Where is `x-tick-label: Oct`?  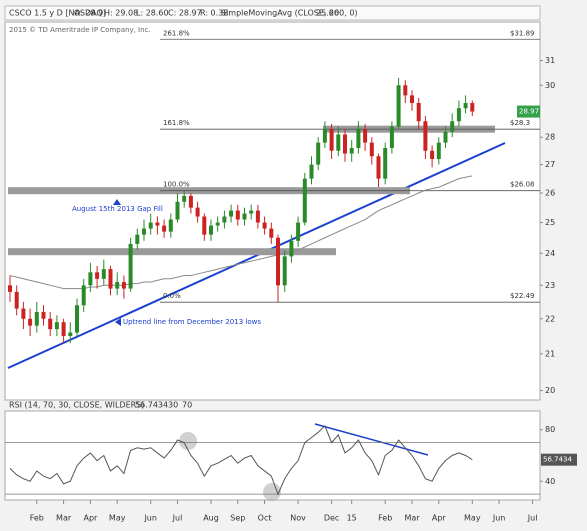
x-tick-label: Oct is located at coordinates (265, 518).